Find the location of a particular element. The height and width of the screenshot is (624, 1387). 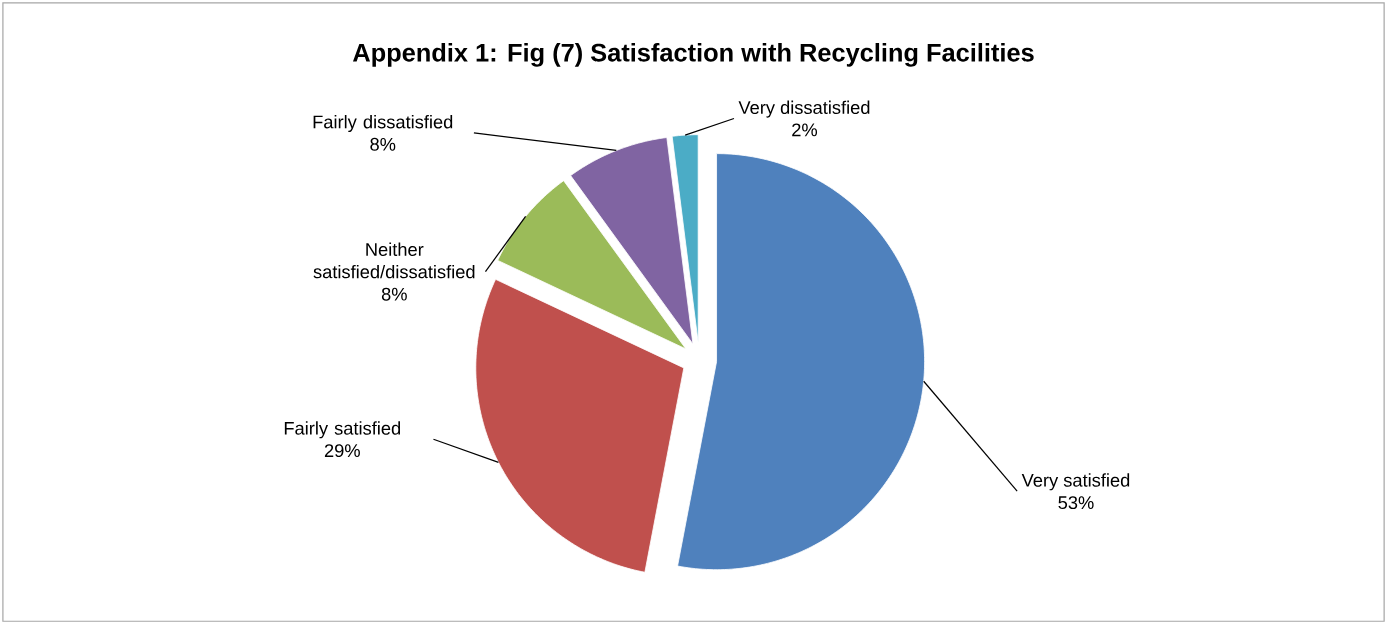

slice-label: Very dissatisfied is located at coordinates (804, 109).